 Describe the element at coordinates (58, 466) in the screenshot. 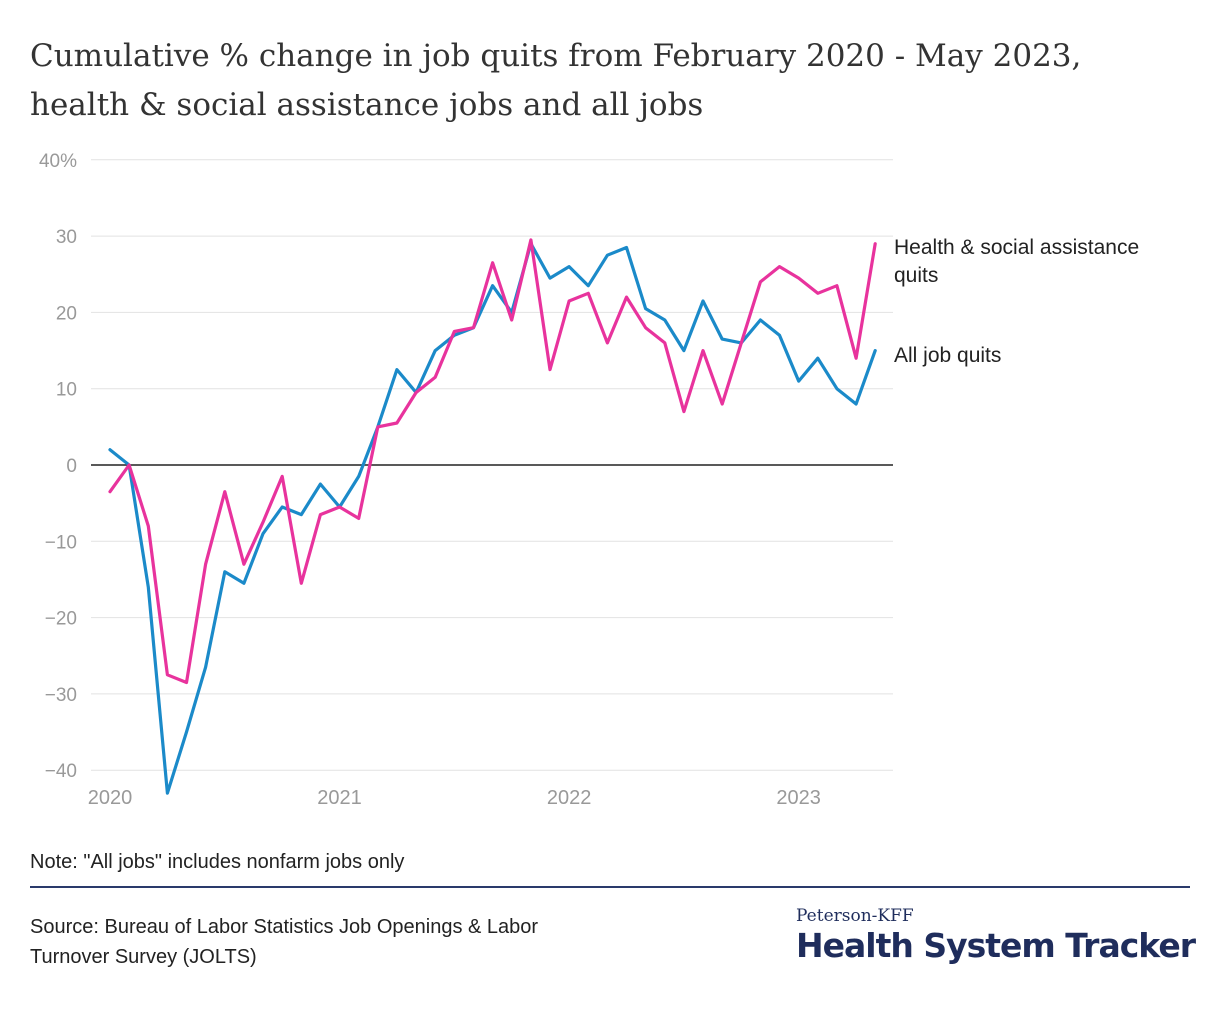

I see `y-axis-ticks: 40% 30 20 10 0 −10 −20 −30 −40` at that location.